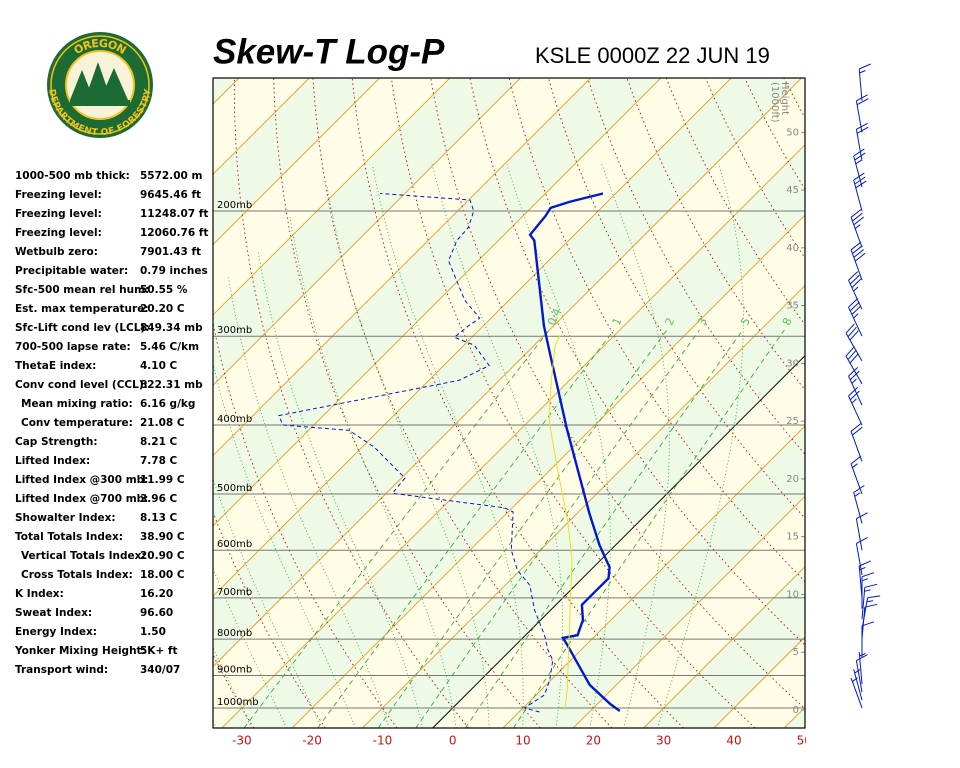  I want to click on x-tick-label: -20, so click(312, 741).